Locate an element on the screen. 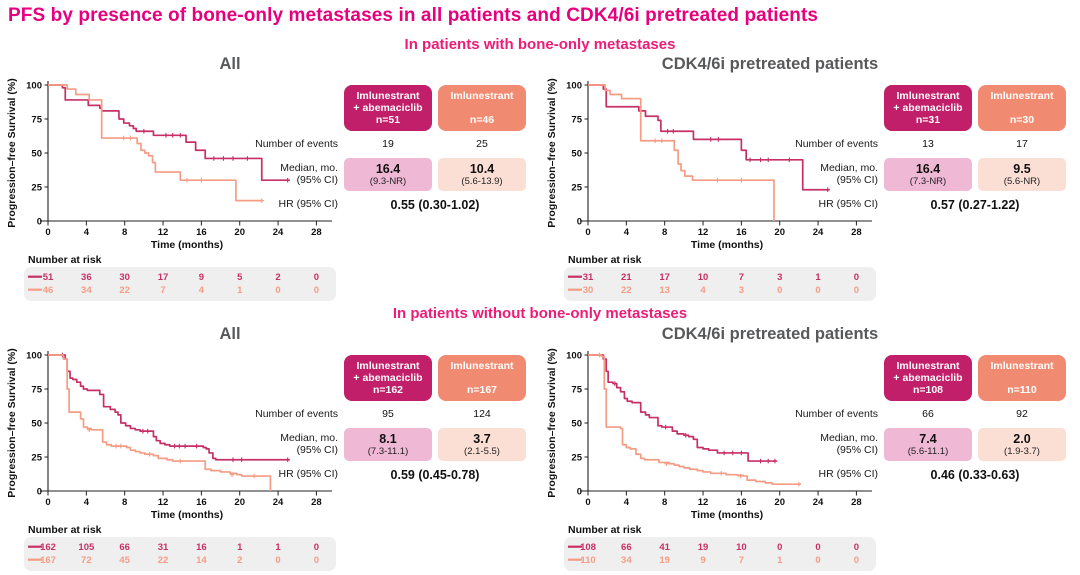 The height and width of the screenshot is (575, 1080). svg-text: 34 is located at coordinates (626, 560).